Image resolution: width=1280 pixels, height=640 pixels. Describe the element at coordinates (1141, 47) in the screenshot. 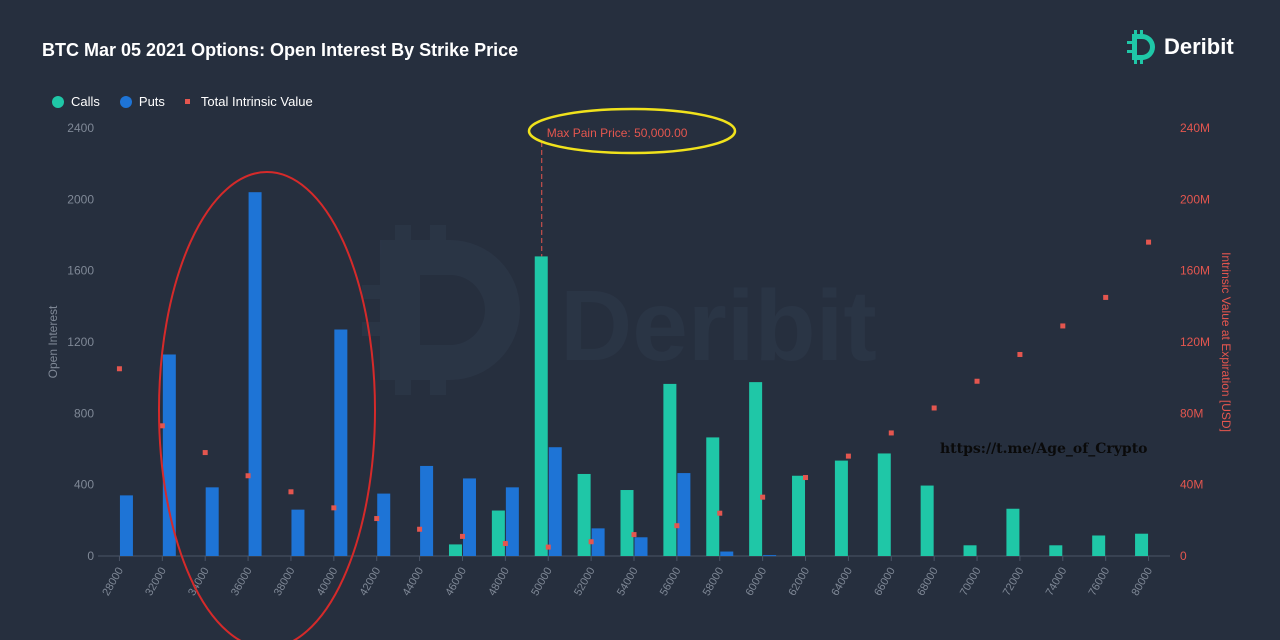

I see `deribit-logo-icon` at that location.